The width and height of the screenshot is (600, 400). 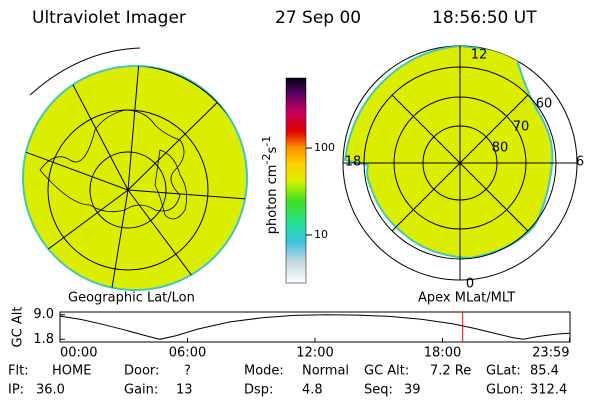 What do you see at coordinates (187, 353) in the screenshot?
I see `x-tick-label: 06:00` at bounding box center [187, 353].